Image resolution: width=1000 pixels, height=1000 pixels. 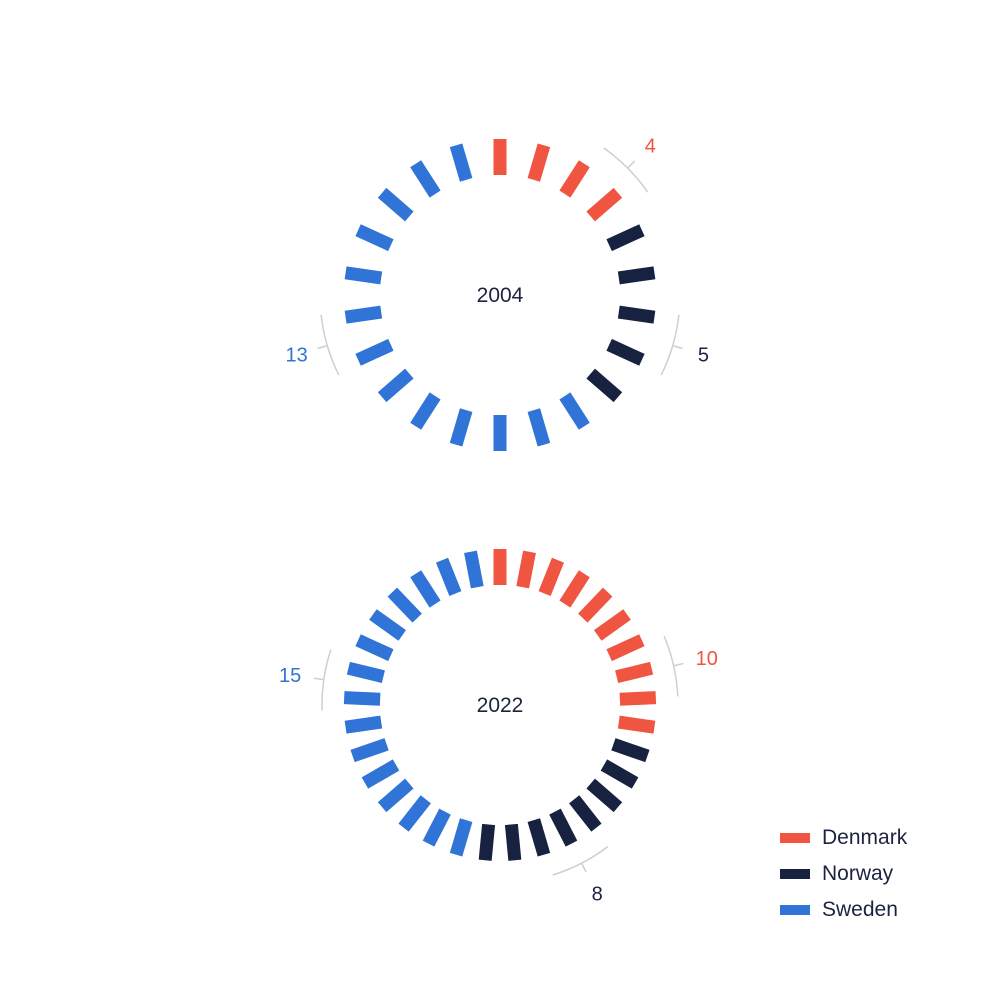 I want to click on count-label-denmark: 10, so click(x=707, y=659).